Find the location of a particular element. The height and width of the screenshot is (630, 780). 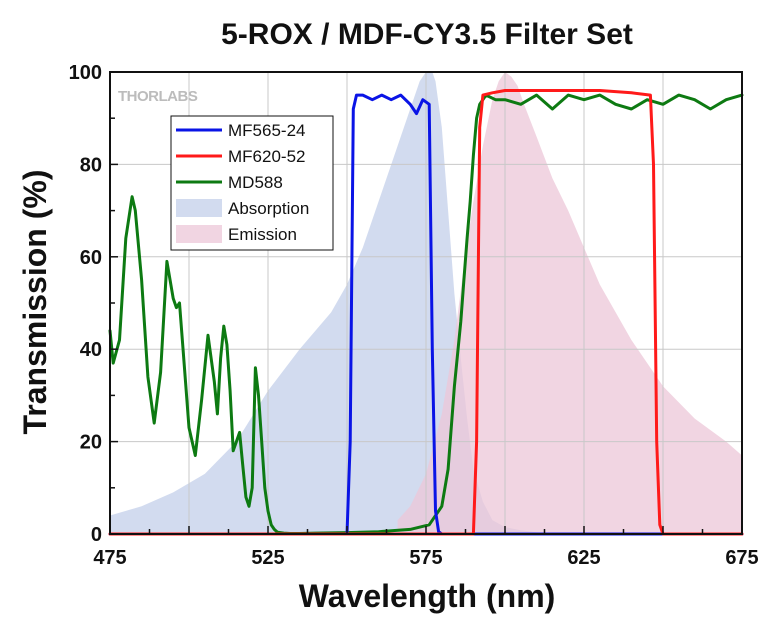

legend: MF565-24 MF620-52 MD588 Absorption Emission is located at coordinates (252, 183).